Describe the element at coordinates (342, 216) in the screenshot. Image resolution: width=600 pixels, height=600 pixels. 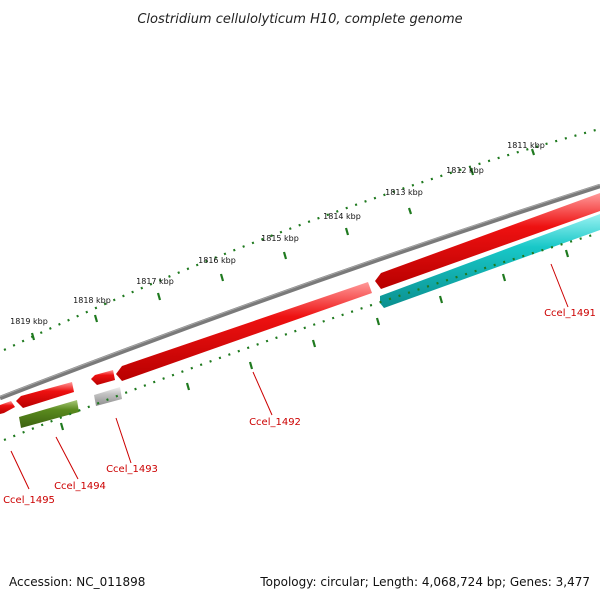
I see `scale-label: 1814 kbp` at that location.